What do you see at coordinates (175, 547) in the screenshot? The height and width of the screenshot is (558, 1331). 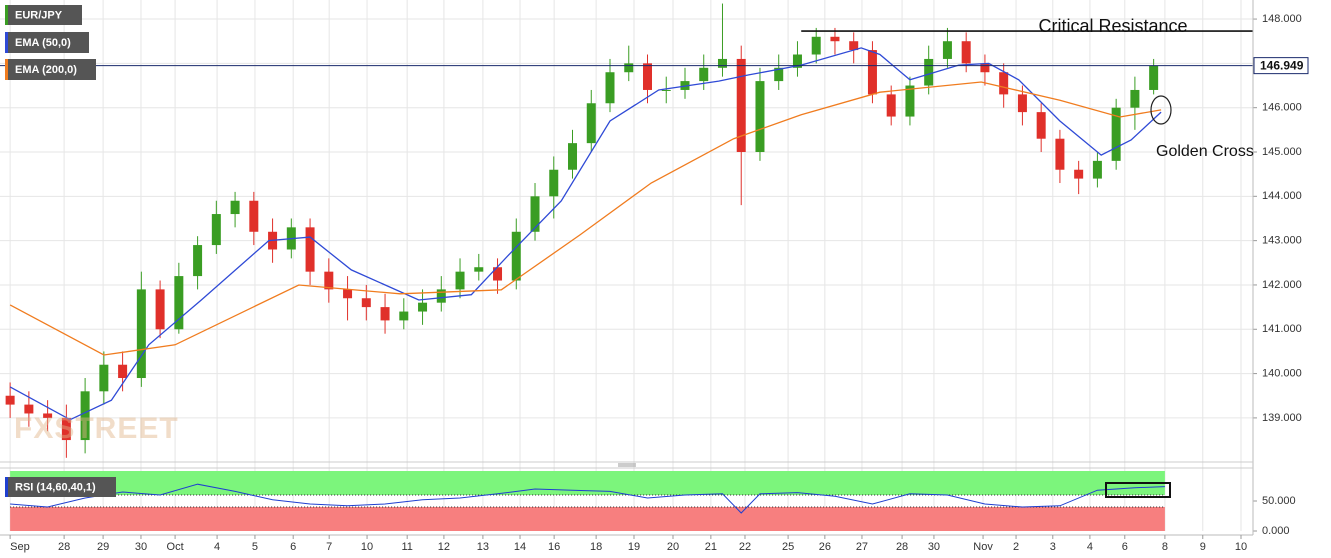 I see `x-tick-label: Oct` at bounding box center [175, 547].